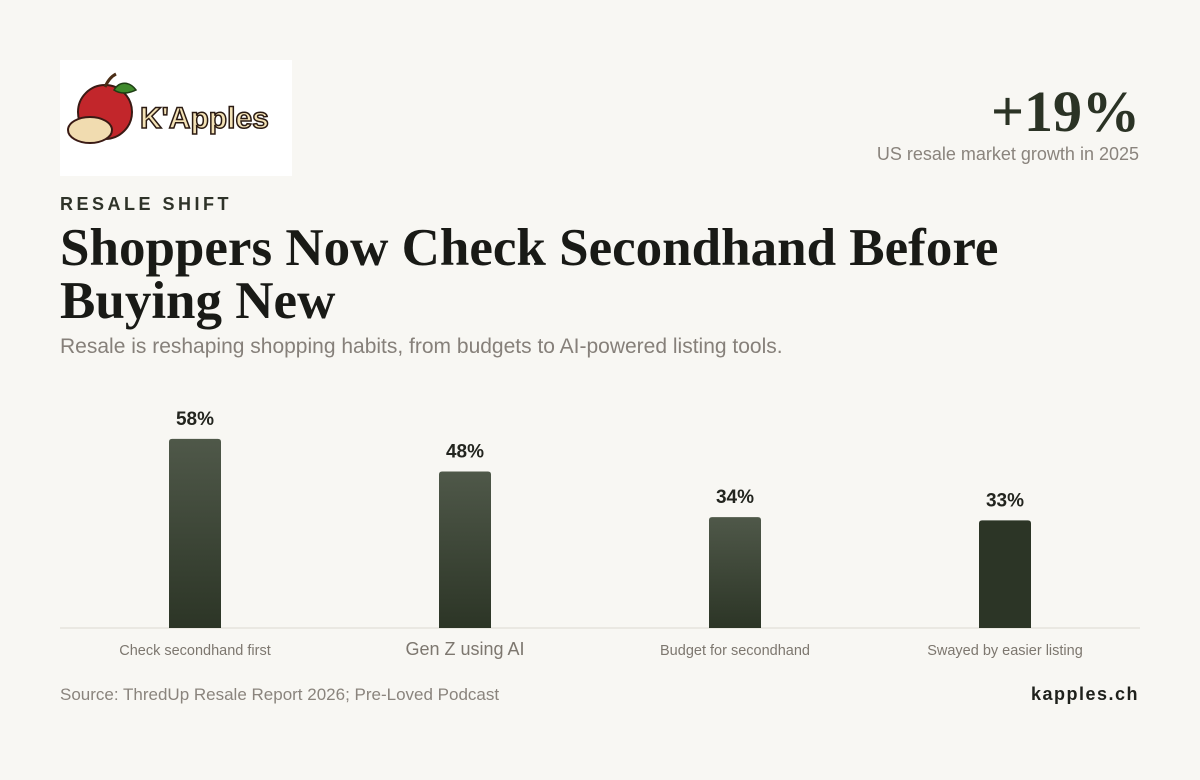  Describe the element at coordinates (464, 649) in the screenshot. I see `x-tick-label: Gen Z using AI` at that location.